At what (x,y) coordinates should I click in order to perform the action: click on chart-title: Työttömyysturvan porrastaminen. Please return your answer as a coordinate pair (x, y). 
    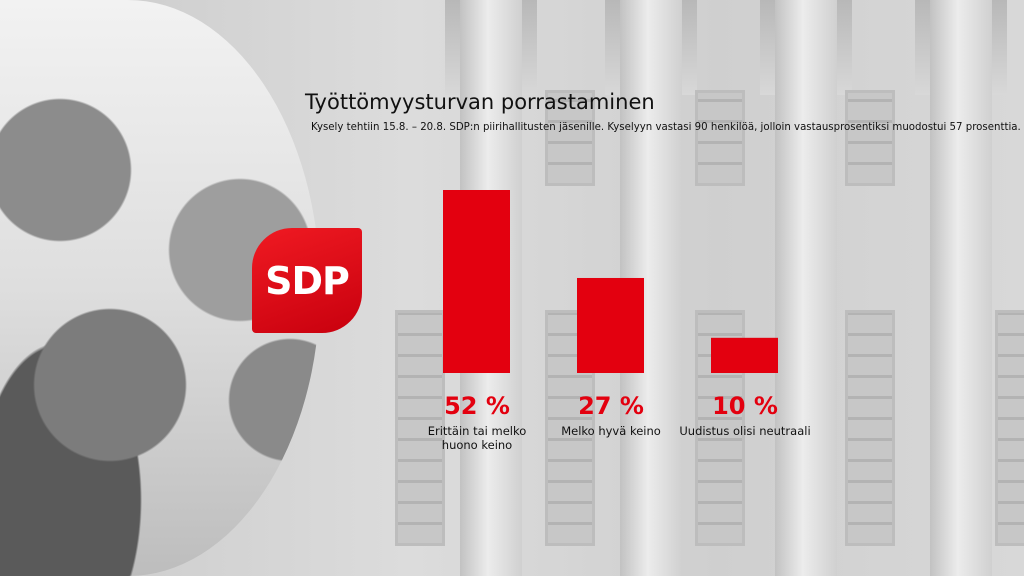
    Looking at the image, I should click on (480, 102).